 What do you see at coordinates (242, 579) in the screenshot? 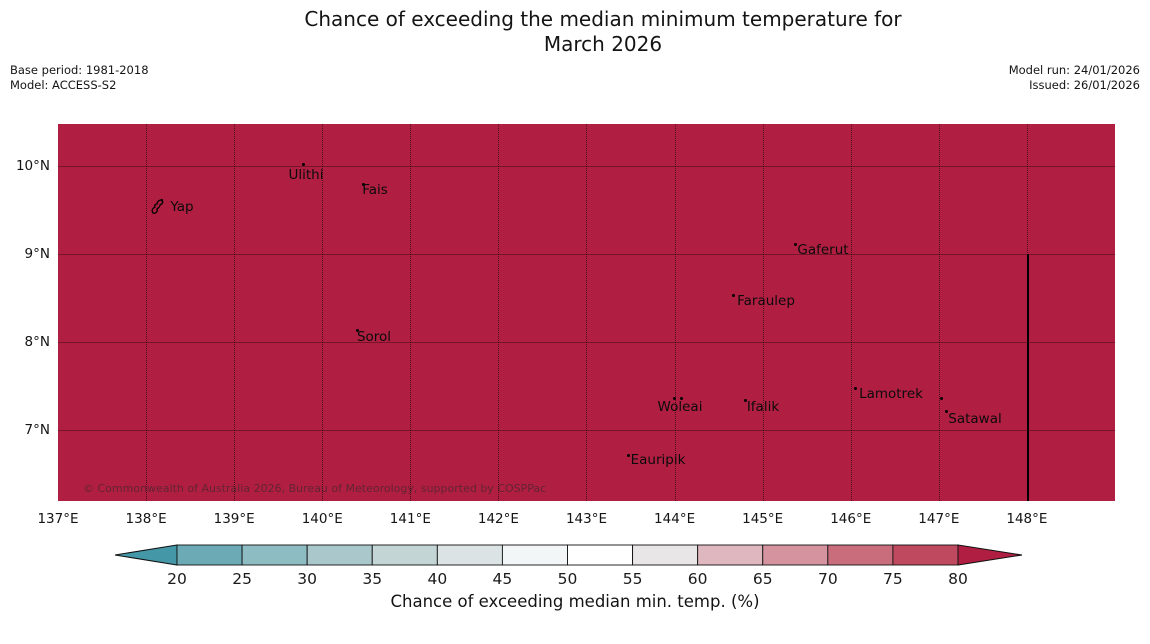
I see `colorbar-tick-label: 25` at bounding box center [242, 579].